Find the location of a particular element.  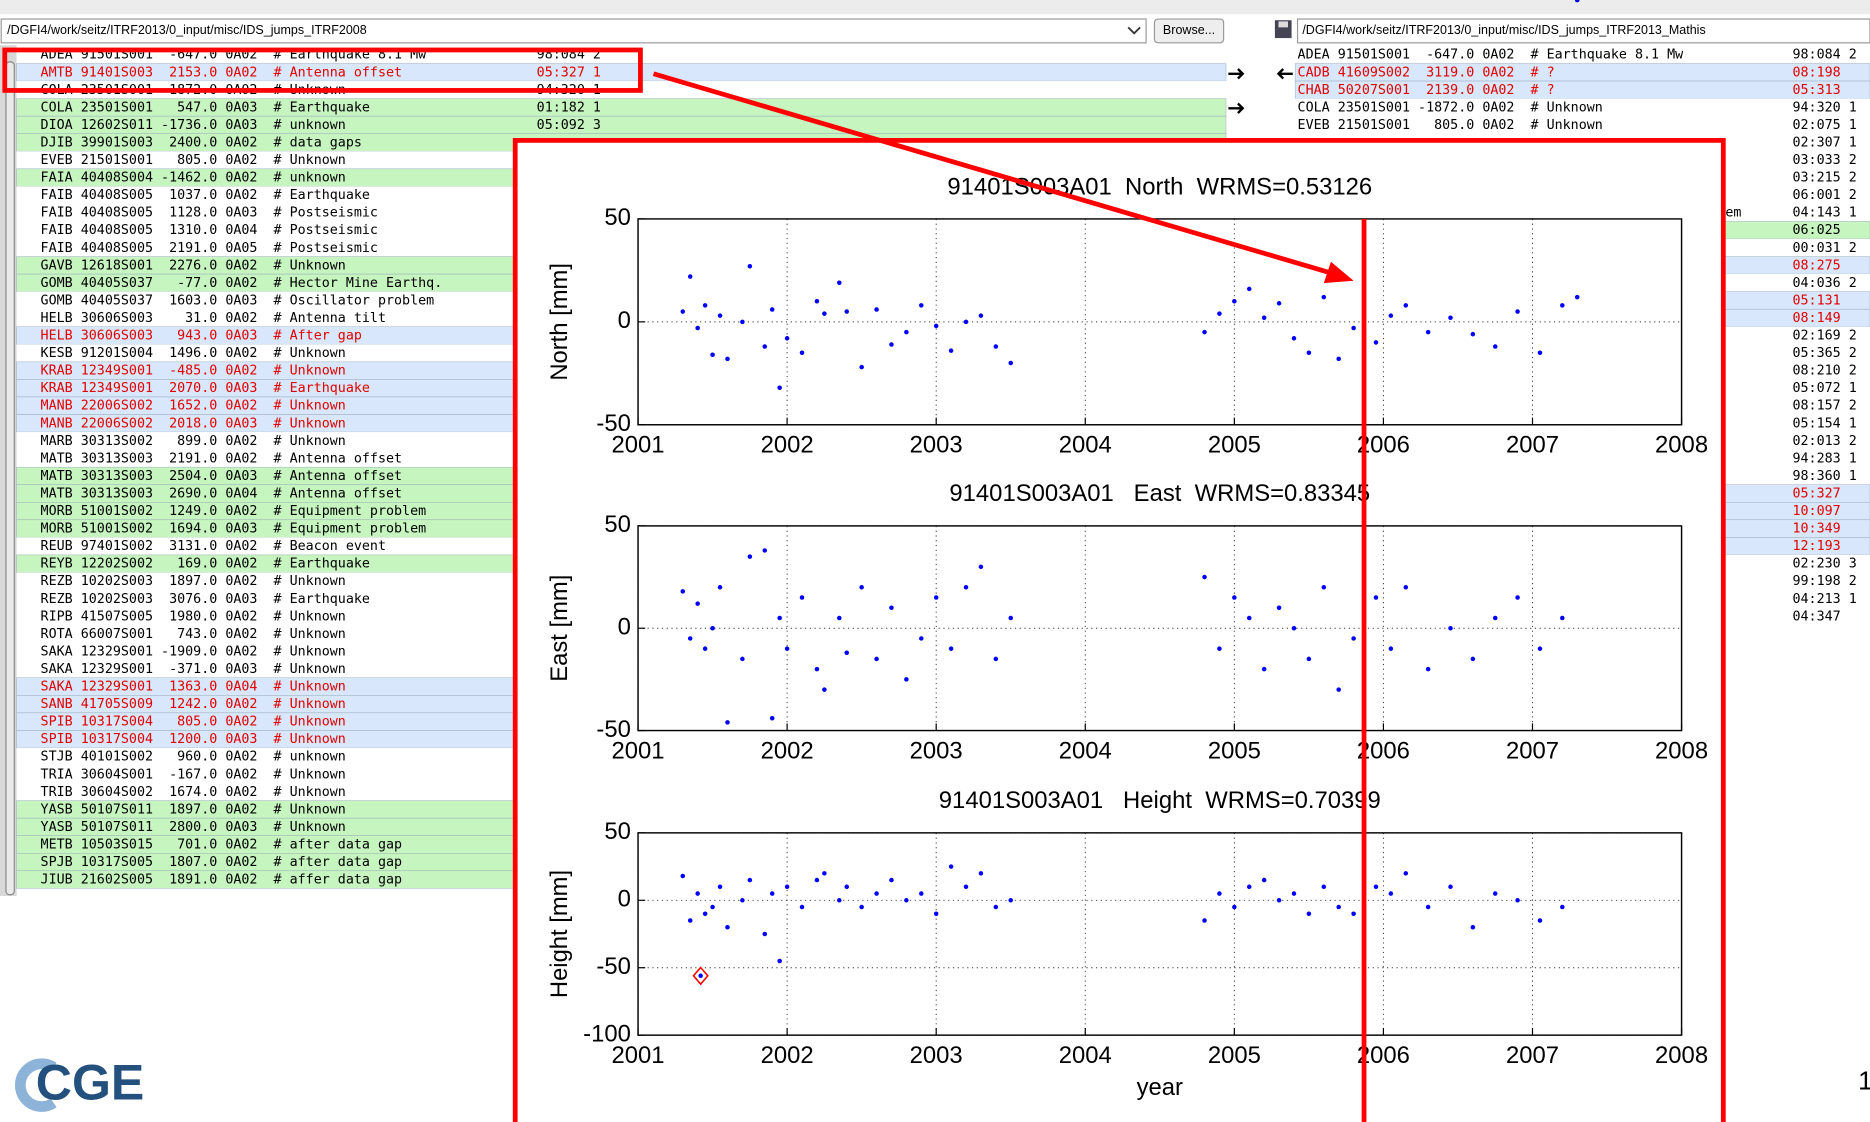

scrollbar is located at coordinates (10, 478).